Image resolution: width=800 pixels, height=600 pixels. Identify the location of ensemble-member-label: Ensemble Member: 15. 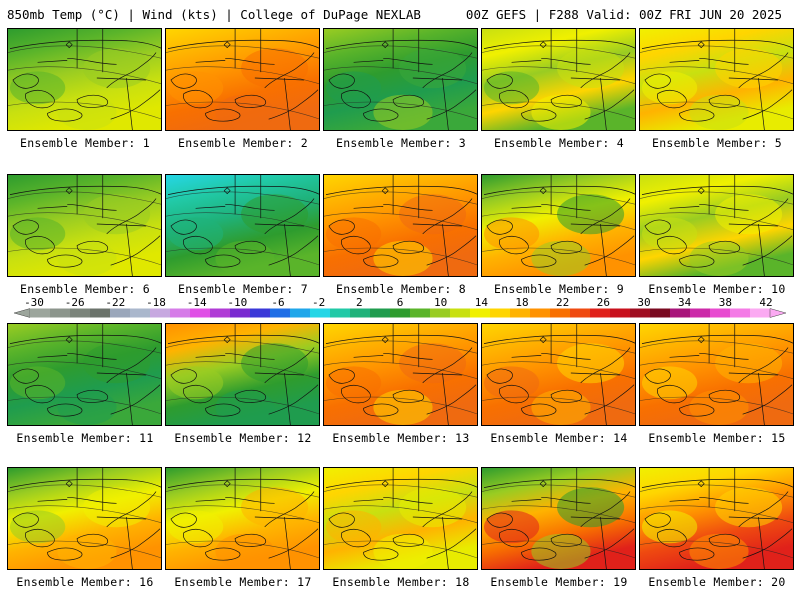
(717, 438).